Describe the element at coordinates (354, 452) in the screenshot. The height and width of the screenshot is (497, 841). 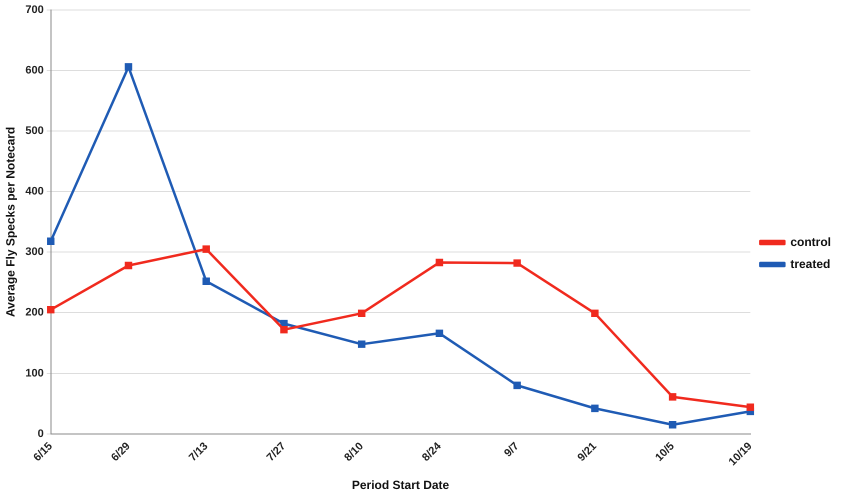
I see `x-tick-label: 8/10` at that location.